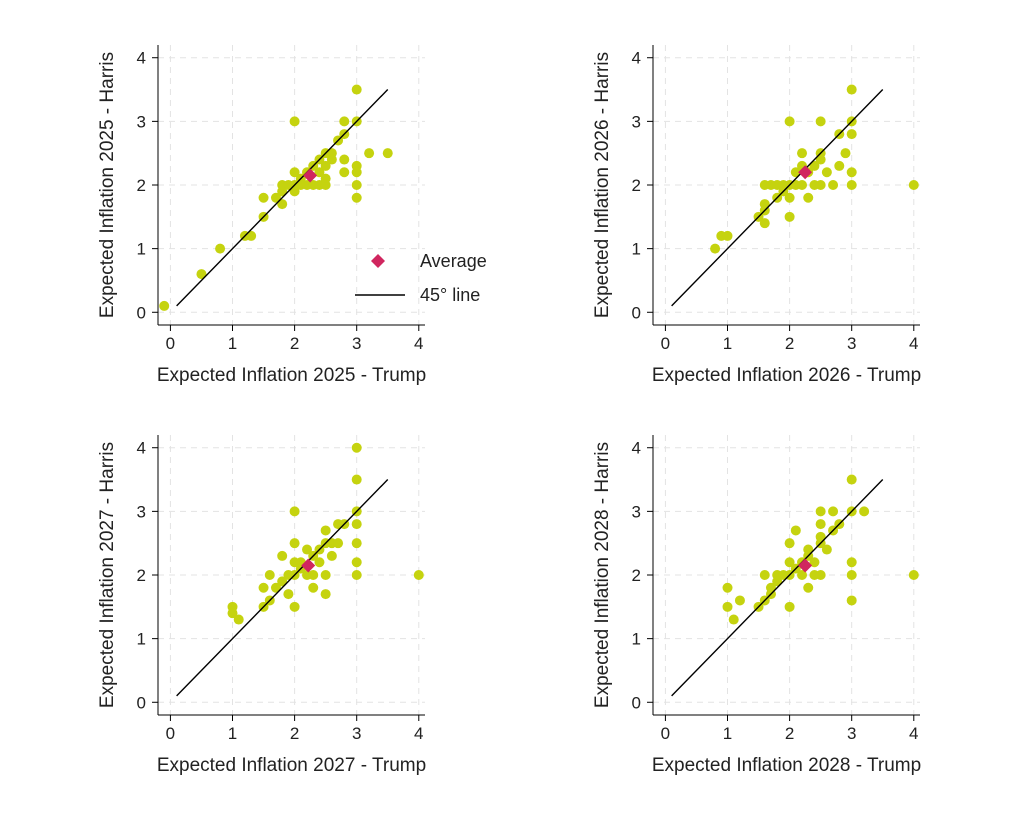  What do you see at coordinates (291, 765) in the screenshot?
I see `x-axis-title: Expected Inflation 2027 - Trump` at bounding box center [291, 765].